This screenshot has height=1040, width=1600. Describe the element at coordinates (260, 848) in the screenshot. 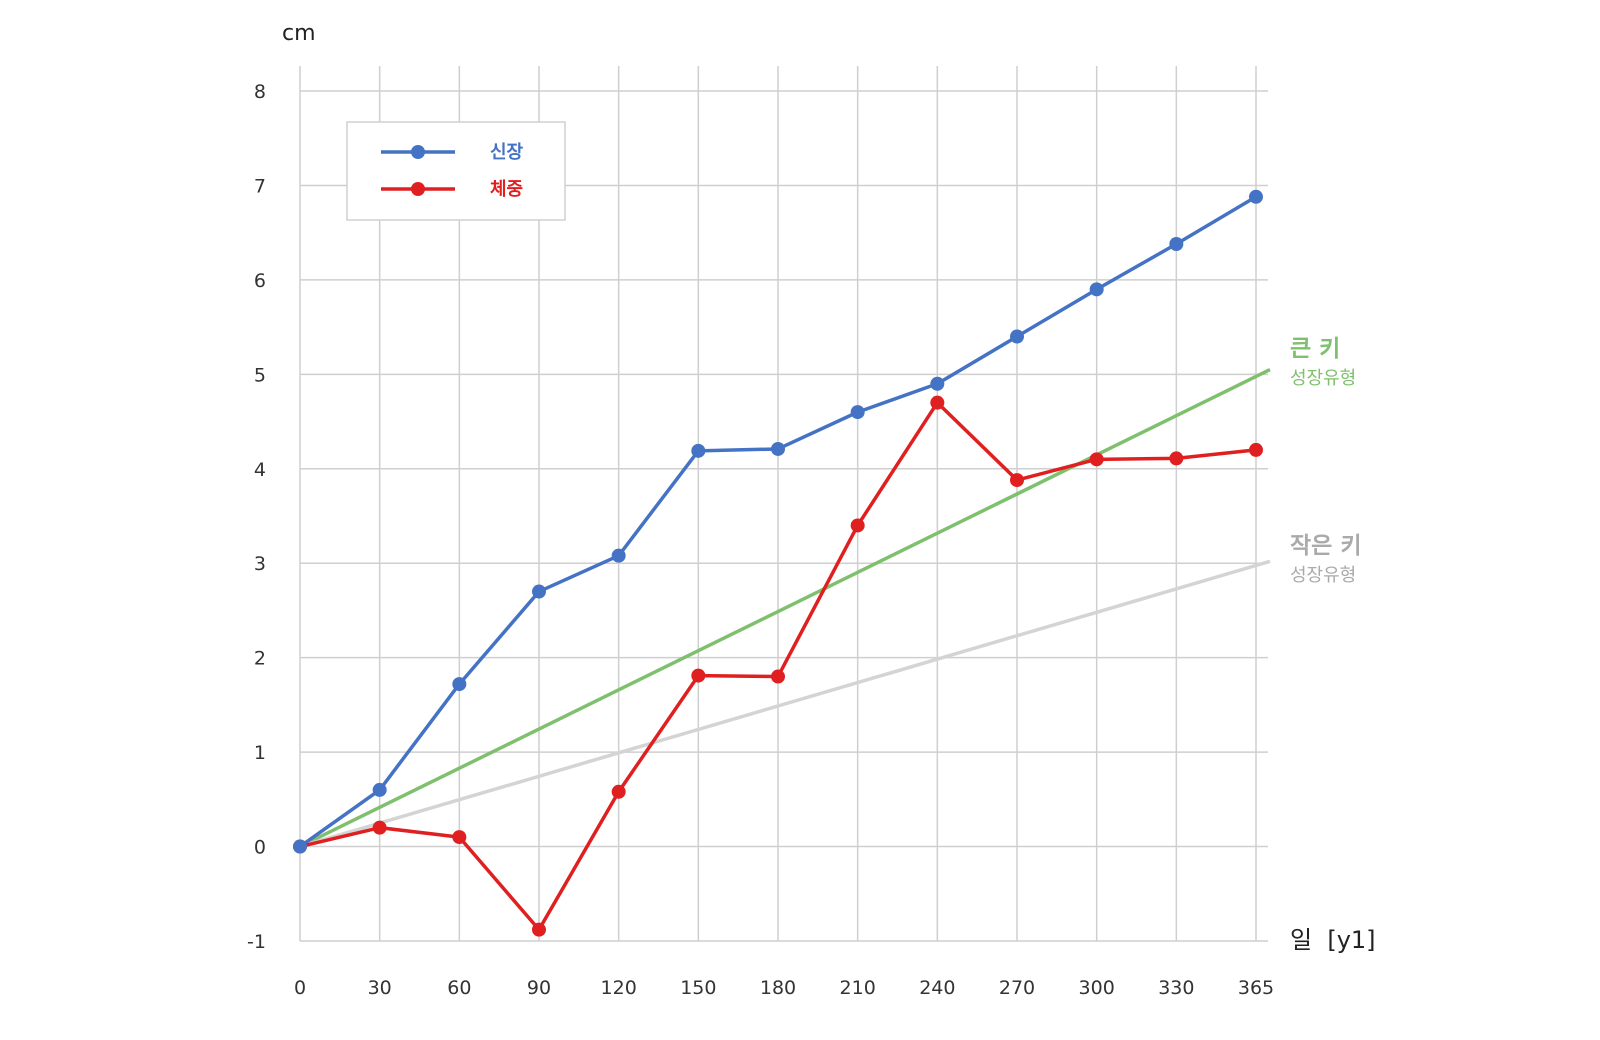

I see `y-tick-label: 0` at that location.